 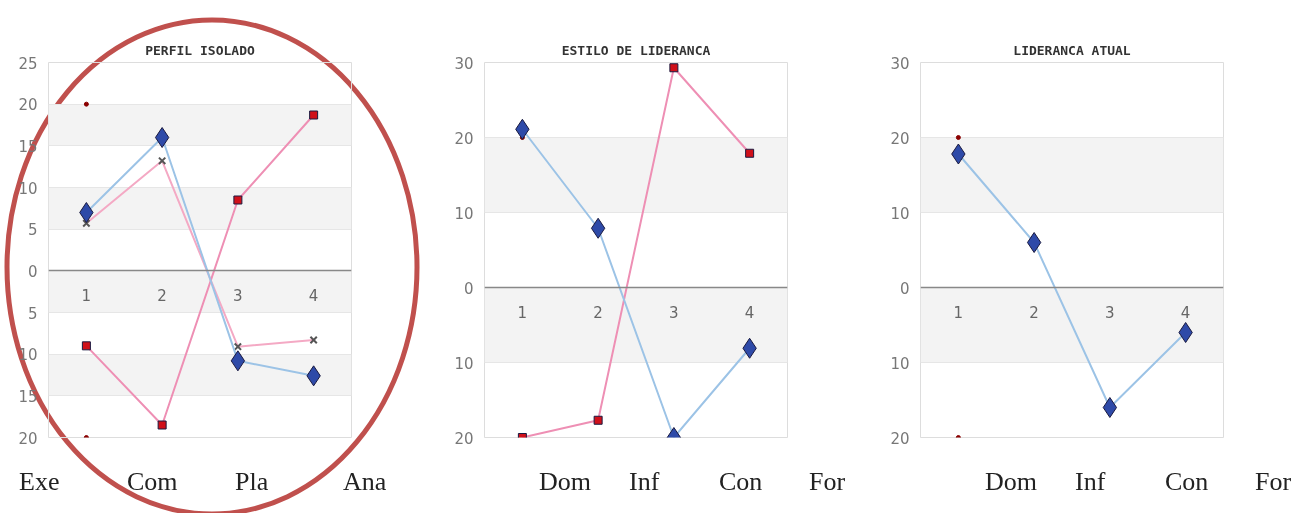 What do you see at coordinates (1072, 50) in the screenshot?
I see `chart-title: LIDERANCA ATUAL` at bounding box center [1072, 50].